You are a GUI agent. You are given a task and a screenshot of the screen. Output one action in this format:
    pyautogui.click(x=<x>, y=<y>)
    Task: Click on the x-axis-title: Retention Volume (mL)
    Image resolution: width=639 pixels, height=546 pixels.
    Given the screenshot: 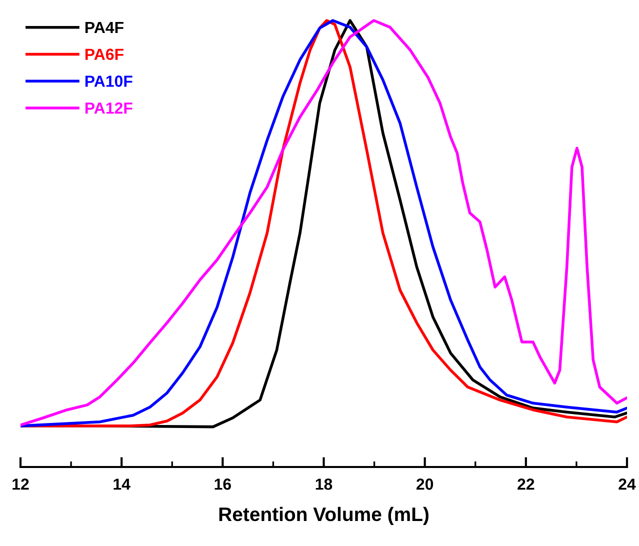 What is the action you would take?
    pyautogui.click(x=323, y=516)
    